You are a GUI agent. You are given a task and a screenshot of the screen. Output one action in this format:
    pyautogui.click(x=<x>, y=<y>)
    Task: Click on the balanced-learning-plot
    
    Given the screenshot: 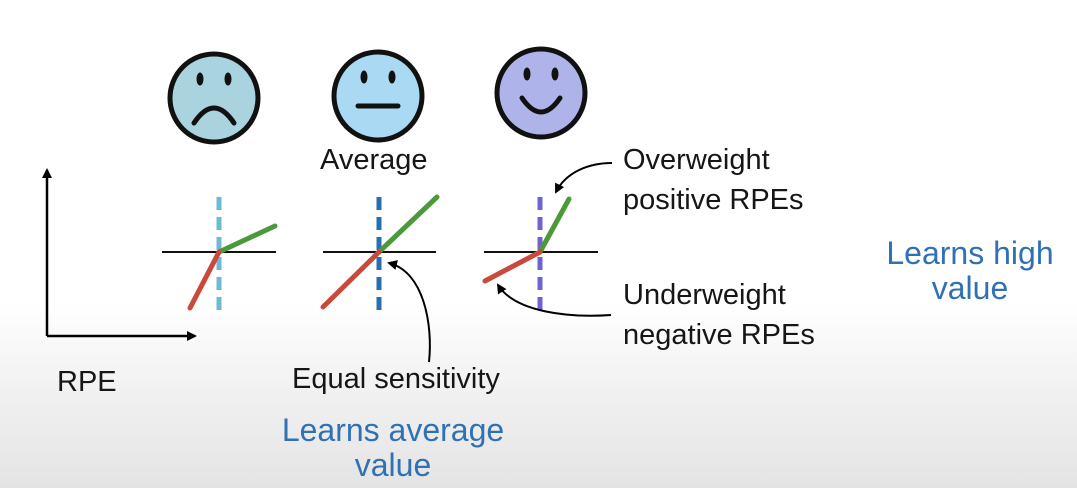 What is the action you would take?
    pyautogui.click(x=380, y=253)
    